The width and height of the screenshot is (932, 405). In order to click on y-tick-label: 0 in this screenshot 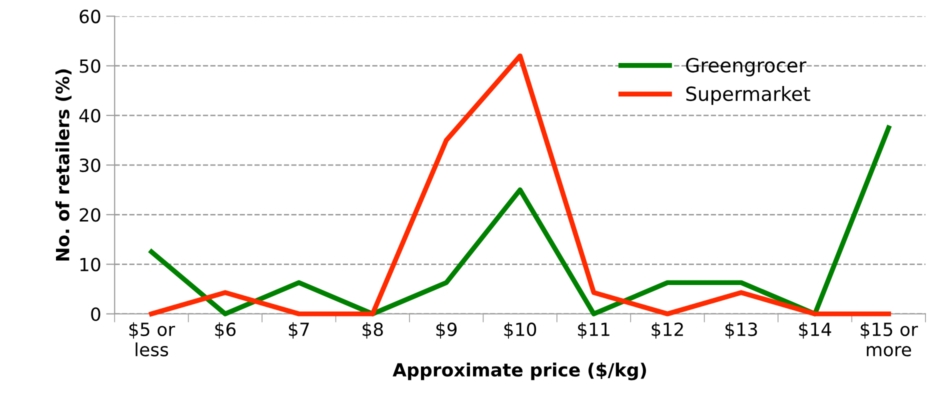, I will do `click(95, 314)`.